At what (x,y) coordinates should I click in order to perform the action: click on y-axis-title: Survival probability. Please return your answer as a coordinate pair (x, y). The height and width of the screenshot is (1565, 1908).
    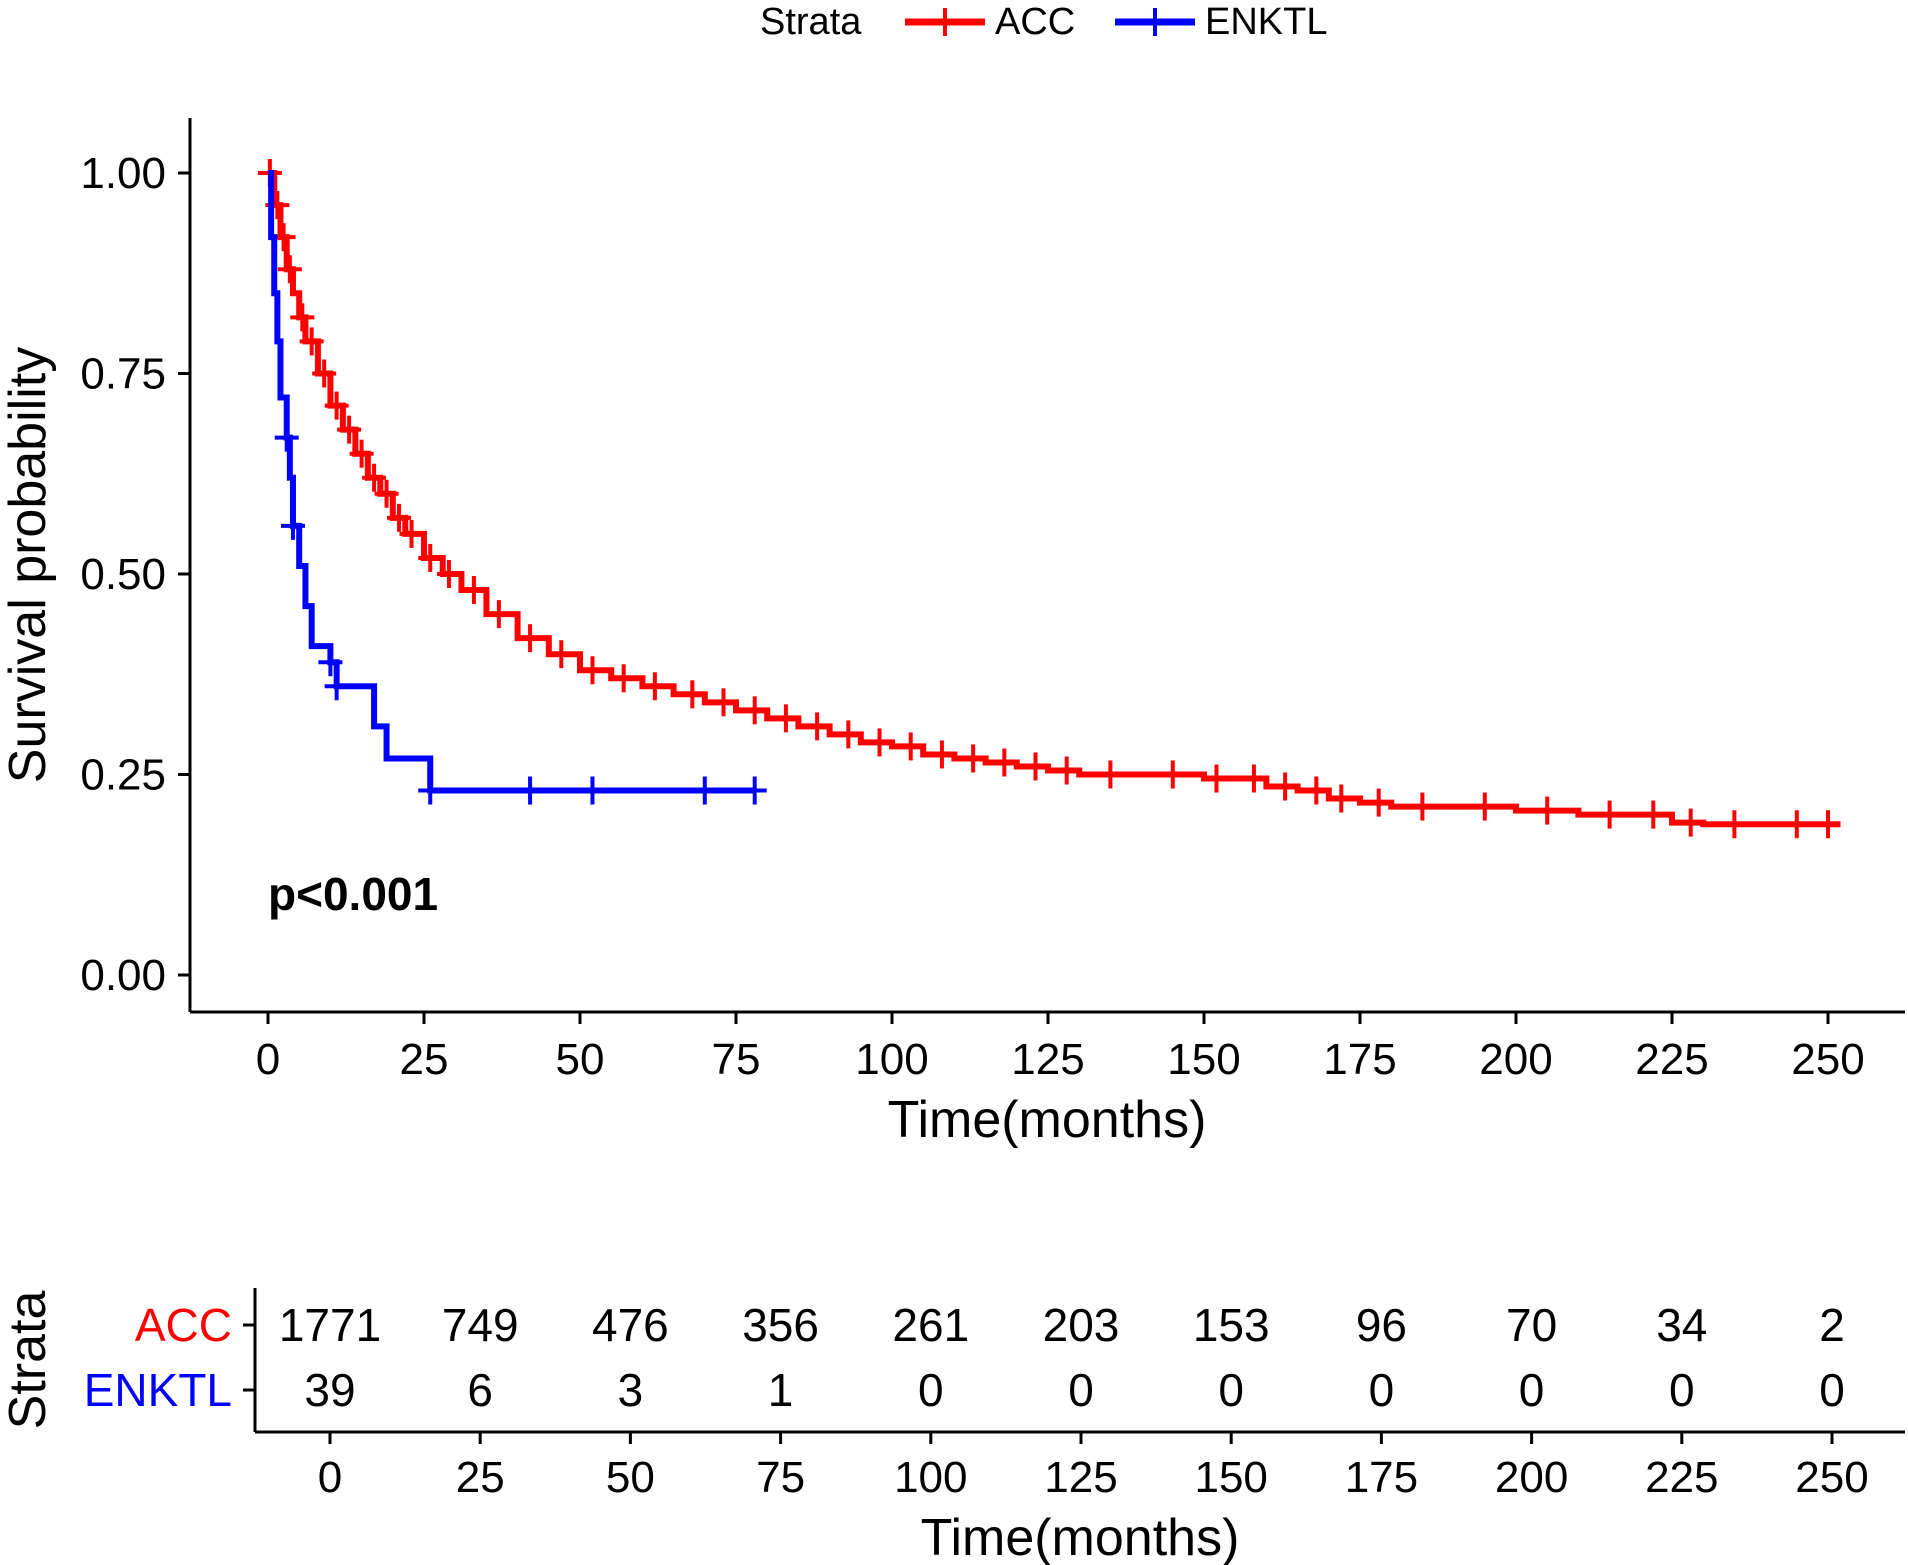
    Looking at the image, I should click on (28, 565).